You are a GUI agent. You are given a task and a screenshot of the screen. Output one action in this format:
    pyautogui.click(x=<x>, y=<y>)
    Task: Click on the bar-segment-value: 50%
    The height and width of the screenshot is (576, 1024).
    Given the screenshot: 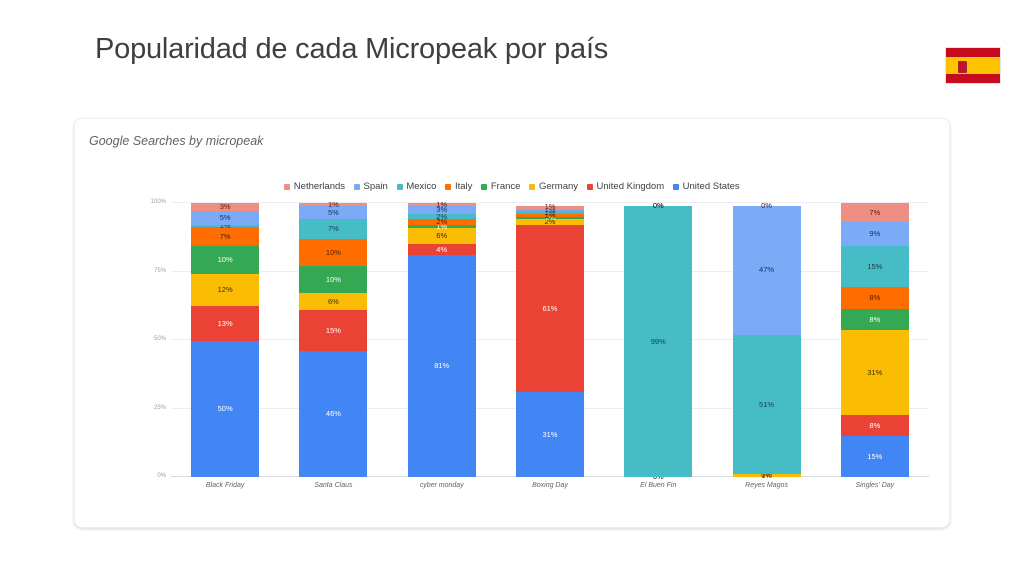 What is the action you would take?
    pyautogui.click(x=225, y=409)
    